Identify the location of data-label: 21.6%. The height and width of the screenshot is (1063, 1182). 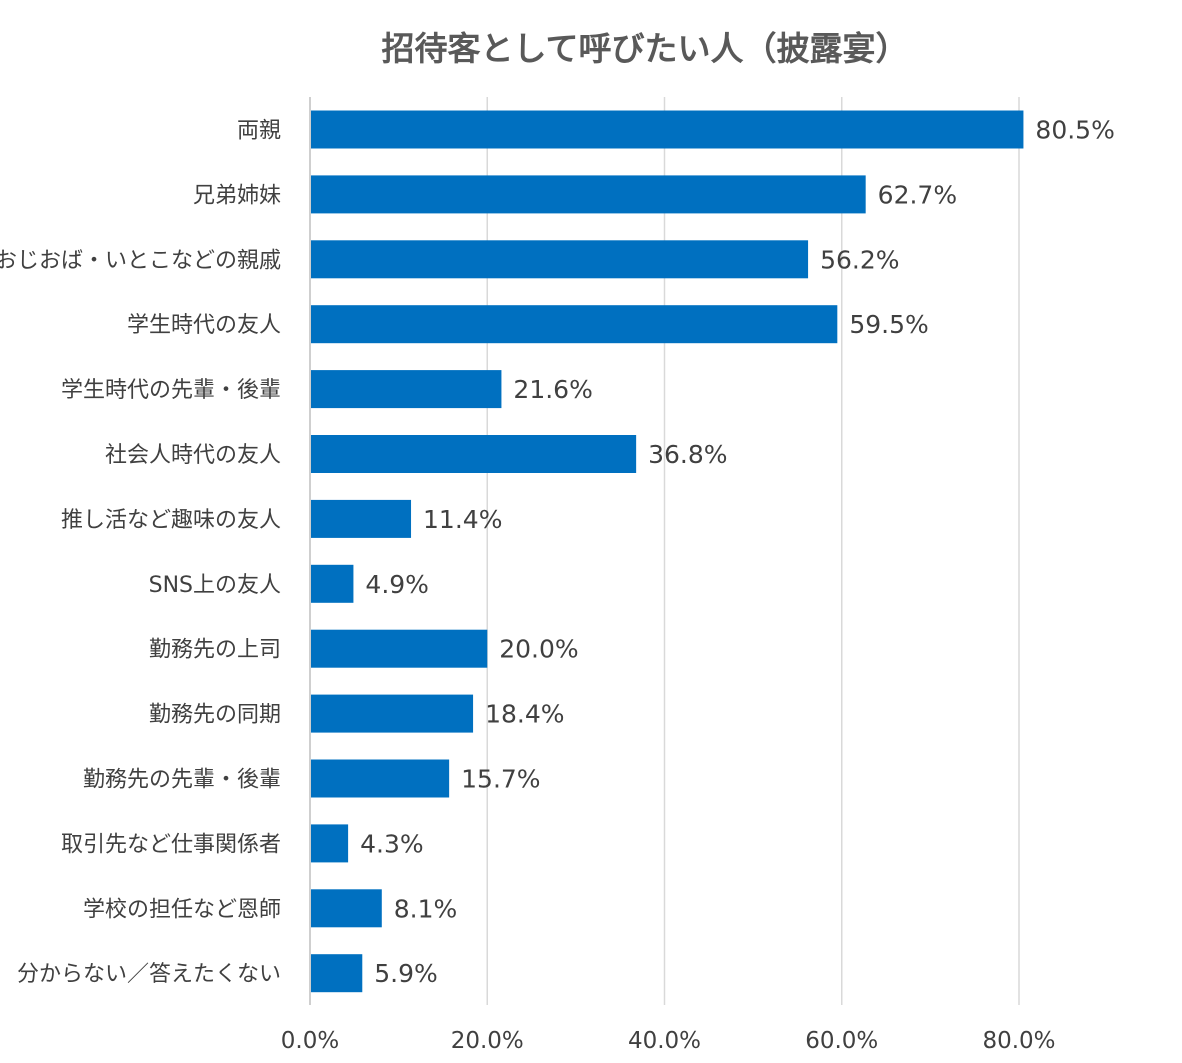
(552, 389).